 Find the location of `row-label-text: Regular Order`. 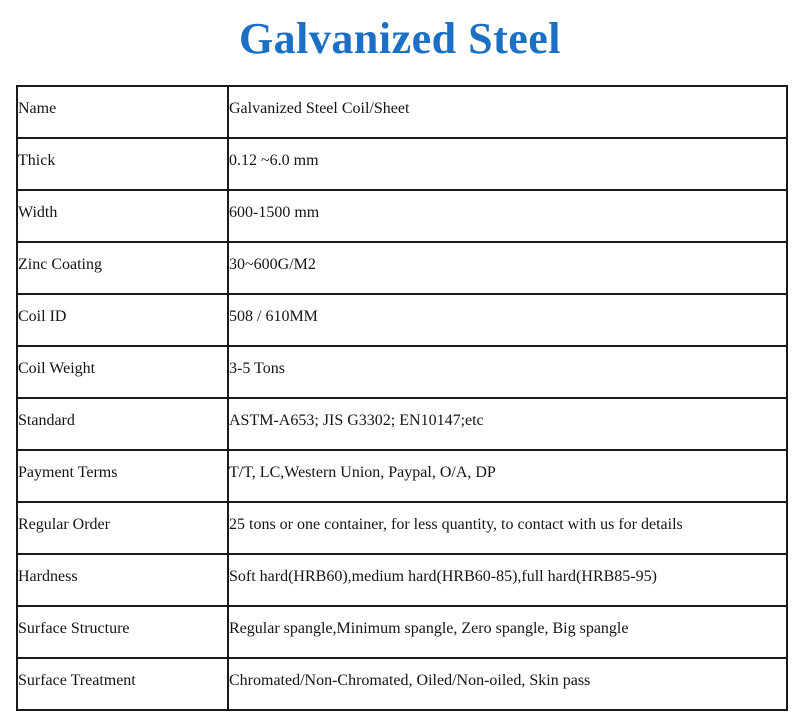

row-label-text: Regular Order is located at coordinates (64, 524).